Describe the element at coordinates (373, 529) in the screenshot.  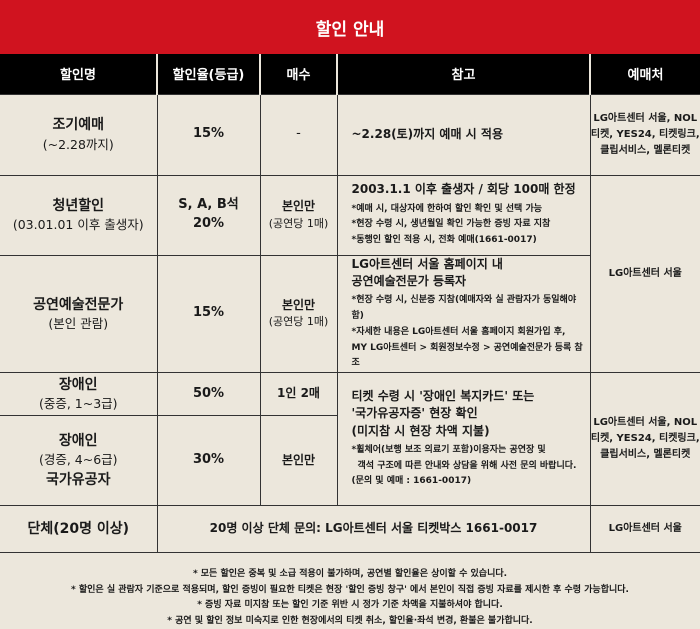
I see `ref-main: 20명 이상 단체 문의: LG아트센터 서울 티켓박스 1661-0017` at that location.